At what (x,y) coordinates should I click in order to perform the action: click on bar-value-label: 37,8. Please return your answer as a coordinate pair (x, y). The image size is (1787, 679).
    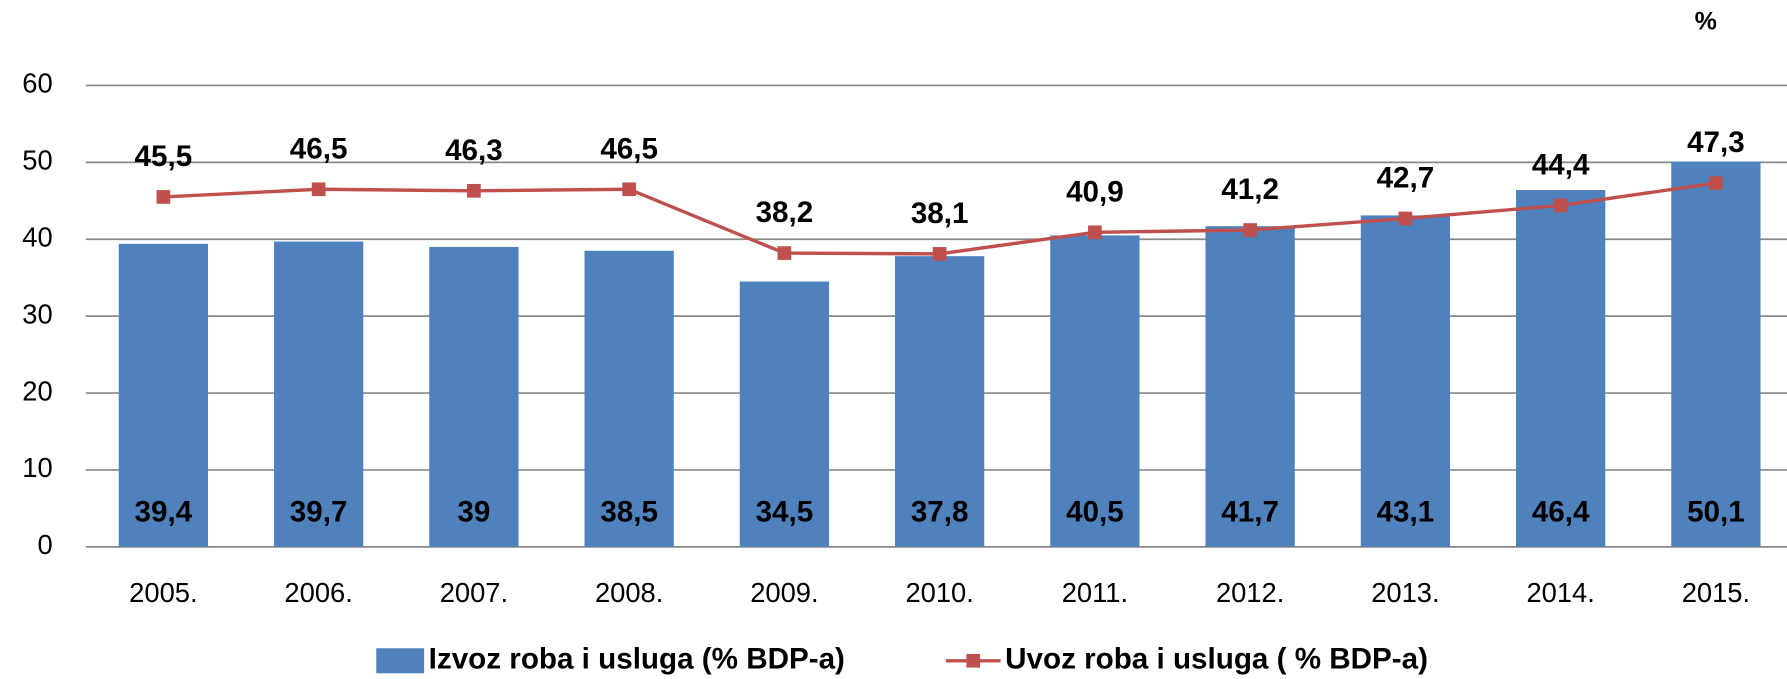
    Looking at the image, I should click on (940, 512).